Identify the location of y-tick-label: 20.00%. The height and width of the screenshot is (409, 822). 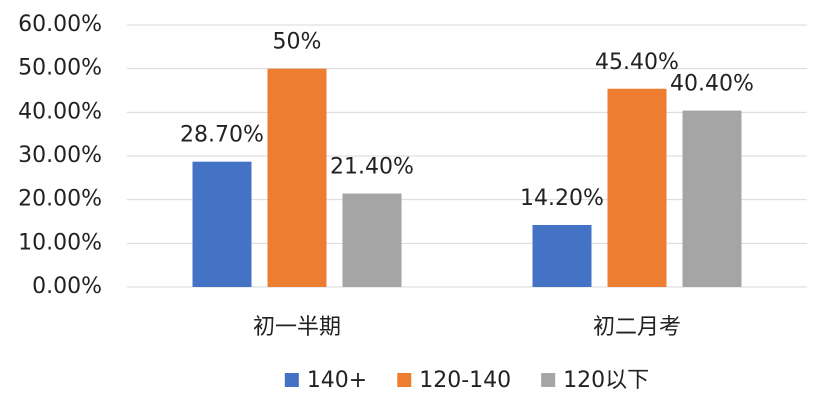
(60, 199).